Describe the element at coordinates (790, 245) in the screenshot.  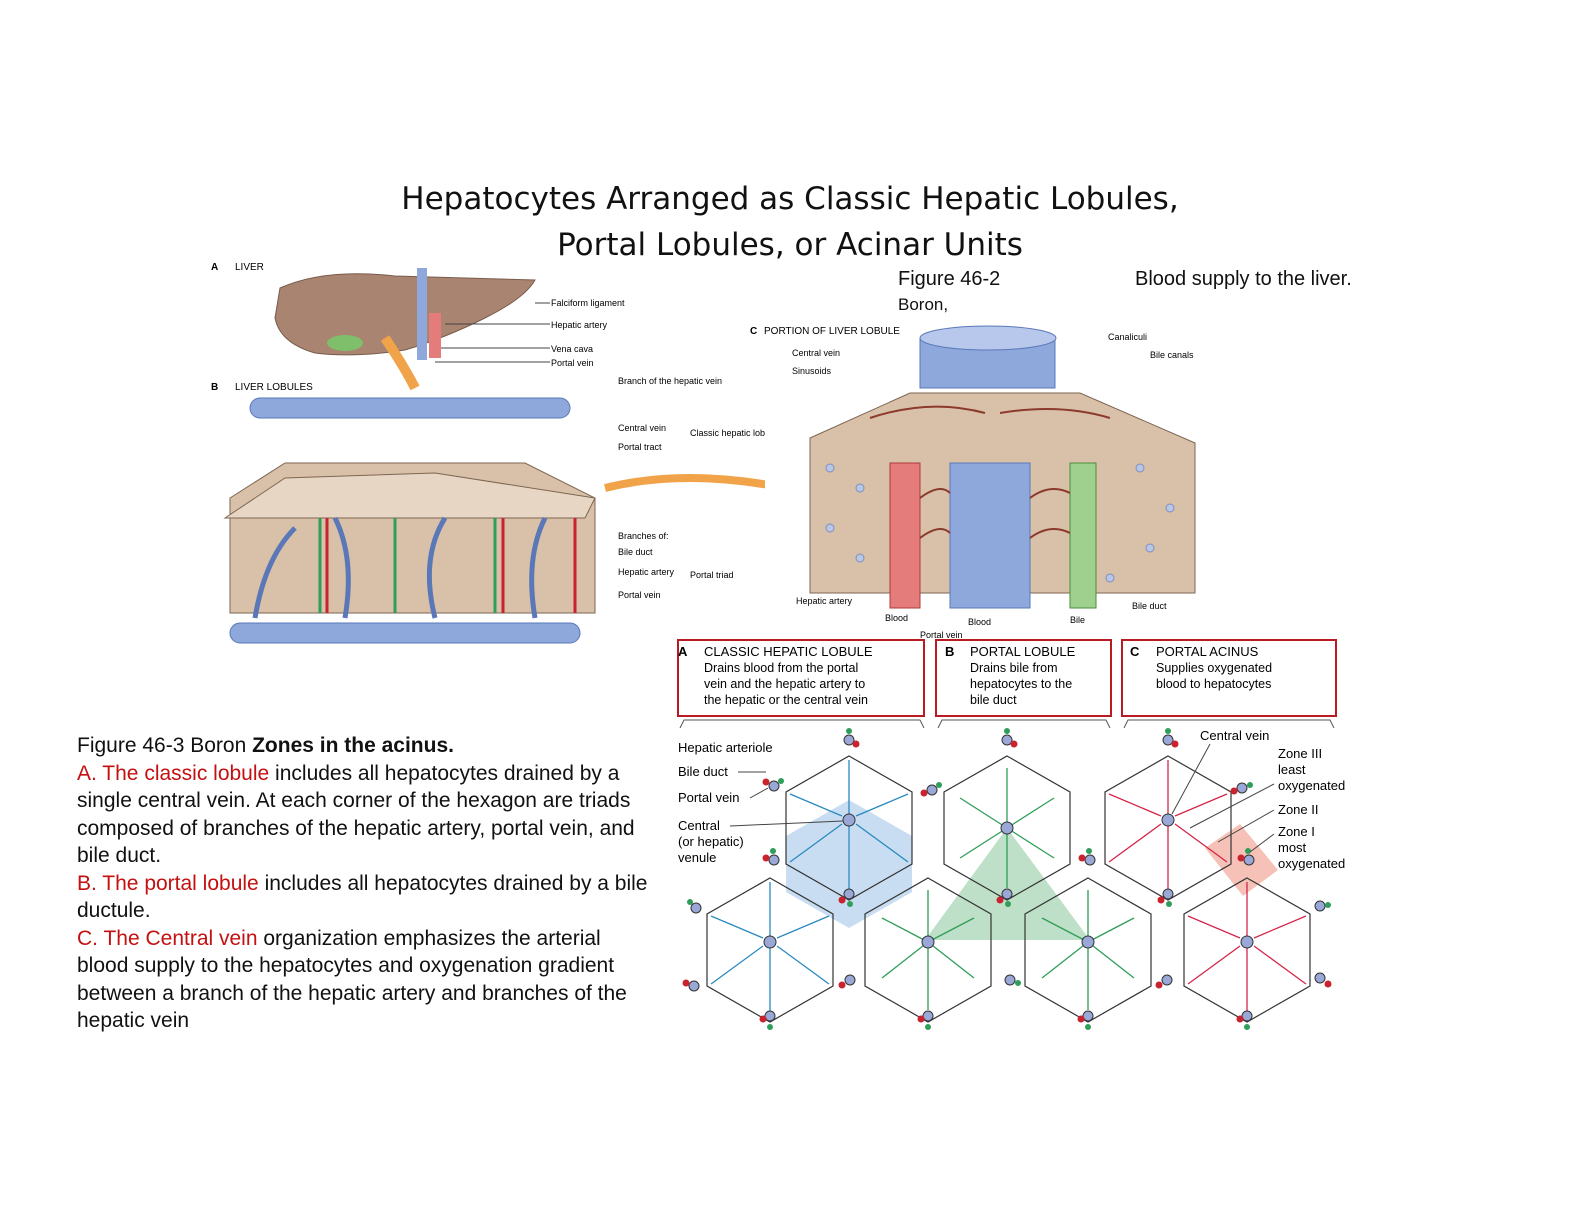
I see `page-title-line-2: Portal Lobules, or Acinar Units` at that location.